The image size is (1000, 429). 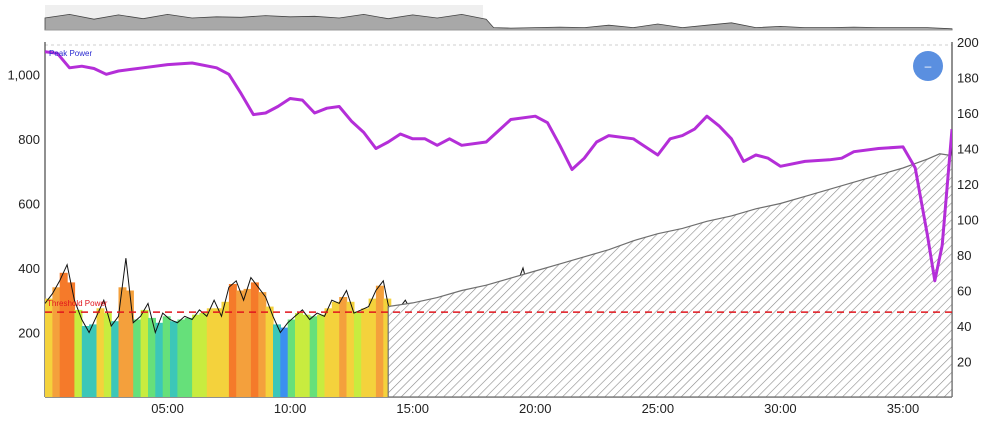 I want to click on right-tick-label: 60, so click(x=964, y=291).